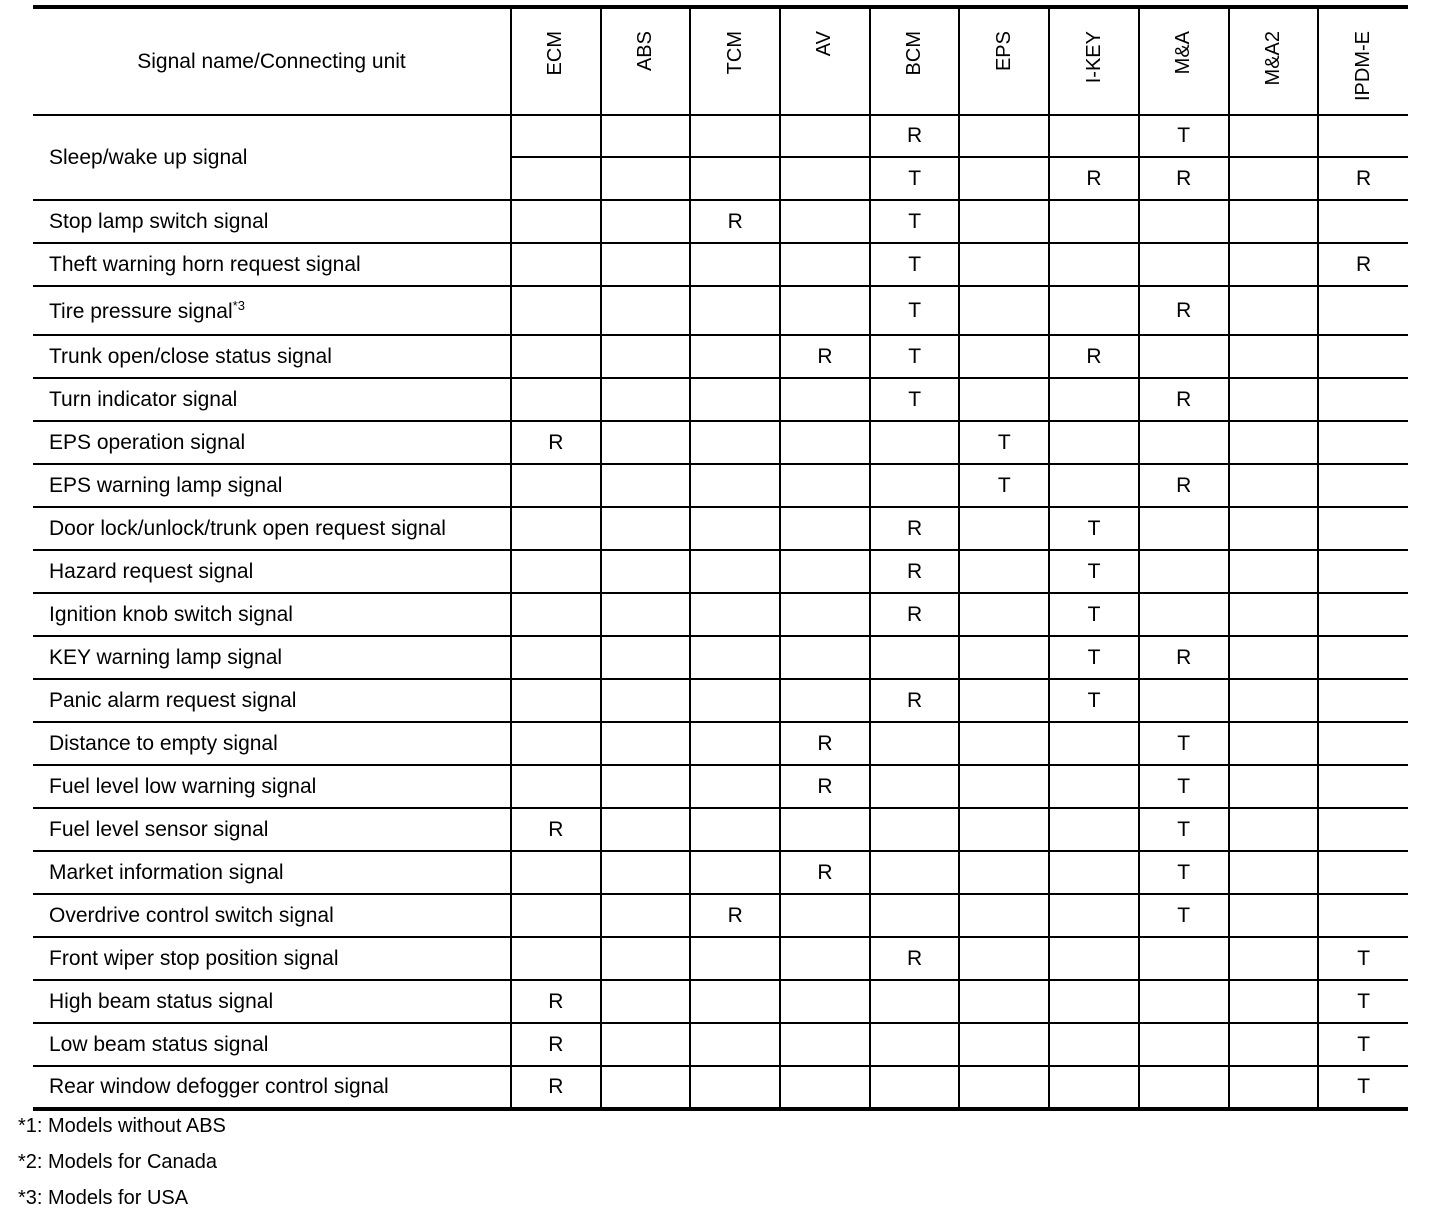  What do you see at coordinates (161, 1001) in the screenshot?
I see `signal-name-text: High beam status signal` at bounding box center [161, 1001].